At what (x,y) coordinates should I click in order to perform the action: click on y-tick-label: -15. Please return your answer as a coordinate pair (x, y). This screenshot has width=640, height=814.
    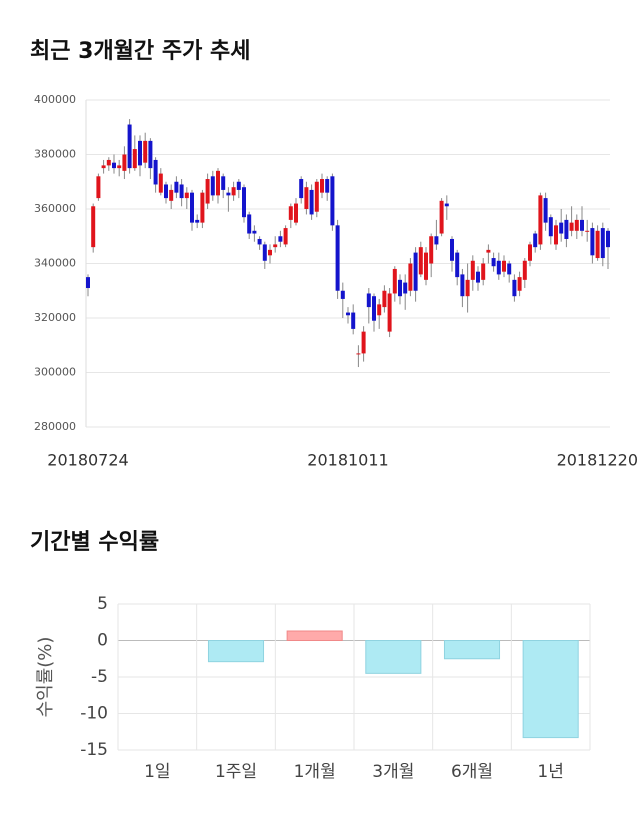
    Looking at the image, I should click on (94, 750).